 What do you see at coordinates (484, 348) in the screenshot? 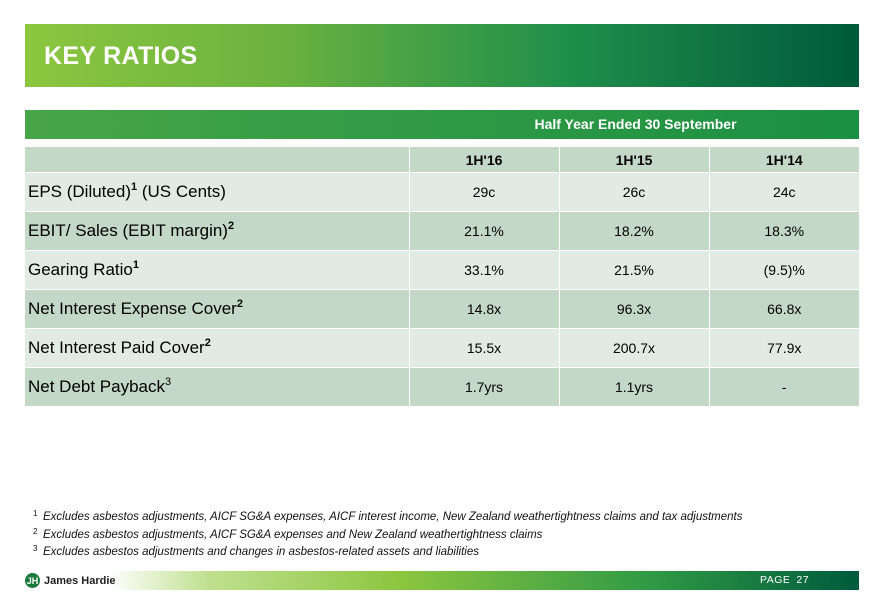
I see `table-cell: 15.5x` at bounding box center [484, 348].